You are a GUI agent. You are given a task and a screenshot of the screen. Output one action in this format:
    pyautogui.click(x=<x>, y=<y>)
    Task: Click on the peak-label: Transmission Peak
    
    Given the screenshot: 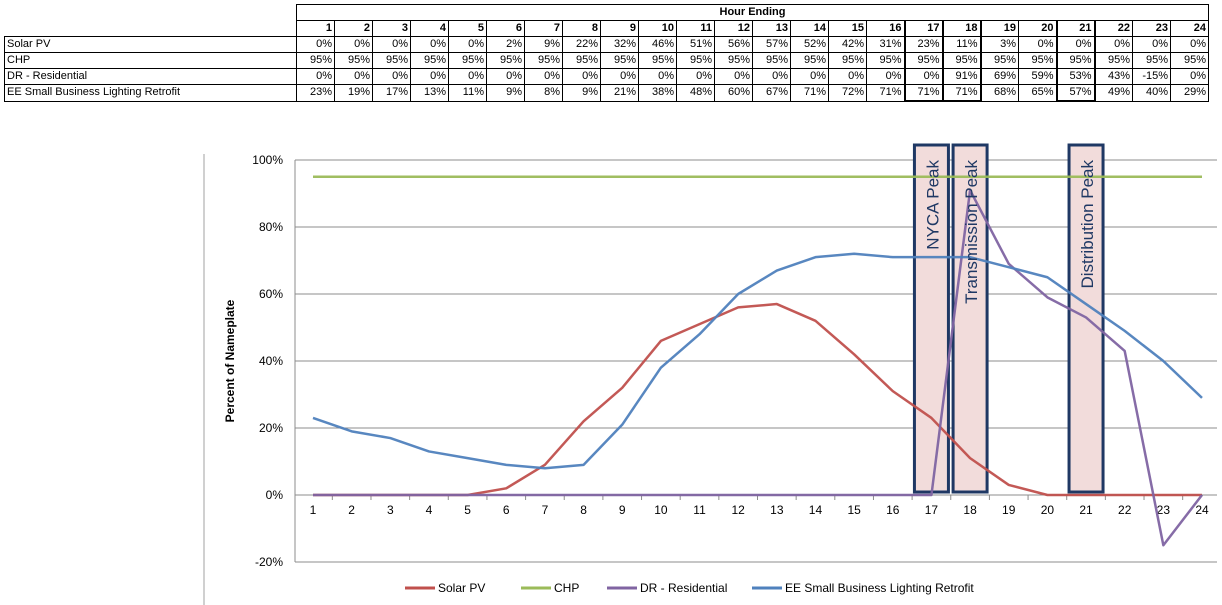 What is the action you would take?
    pyautogui.click(x=971, y=232)
    